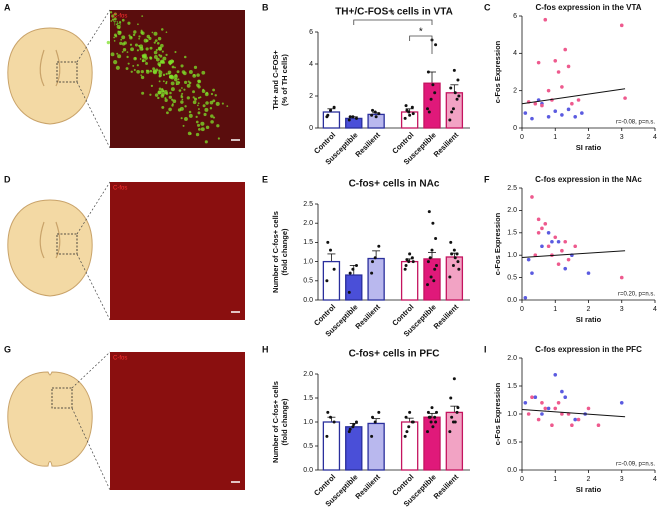 Image resolution: width=669 pixels, height=521 pixels. What do you see at coordinates (512, 300) in the screenshot?
I see `y-tick-label: 0.0` at bounding box center [512, 300].